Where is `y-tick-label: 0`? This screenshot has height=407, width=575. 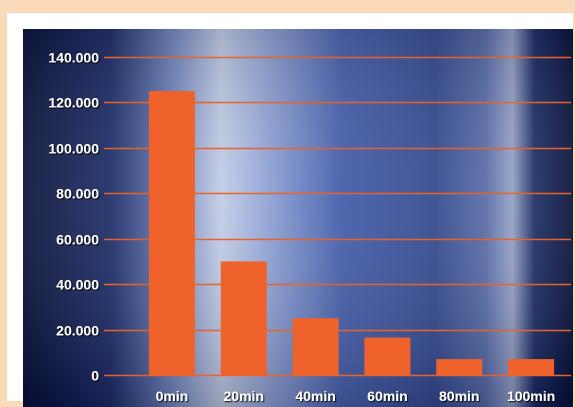
y-tick-label: 0 is located at coordinates (95, 376).